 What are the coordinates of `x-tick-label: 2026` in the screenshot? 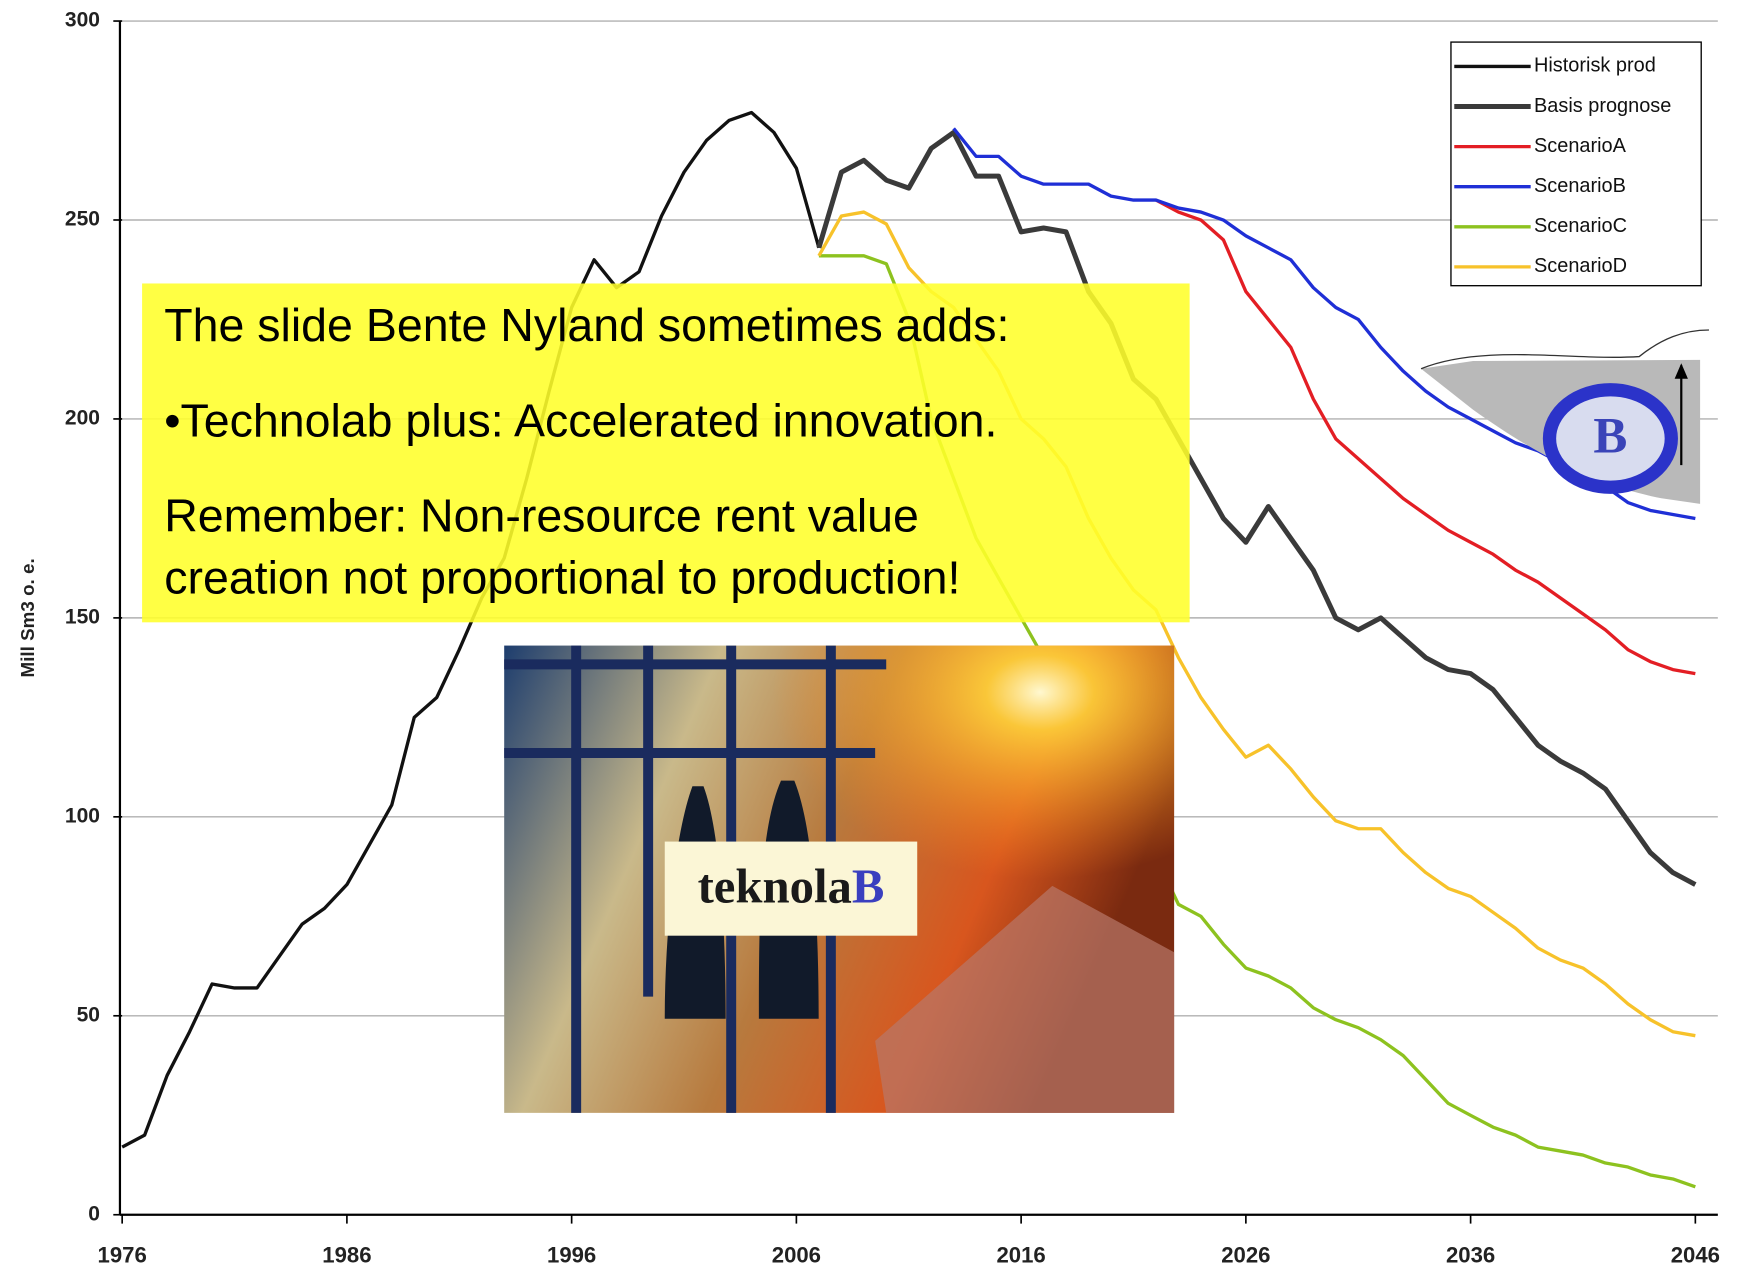 It's located at (1245, 1255).